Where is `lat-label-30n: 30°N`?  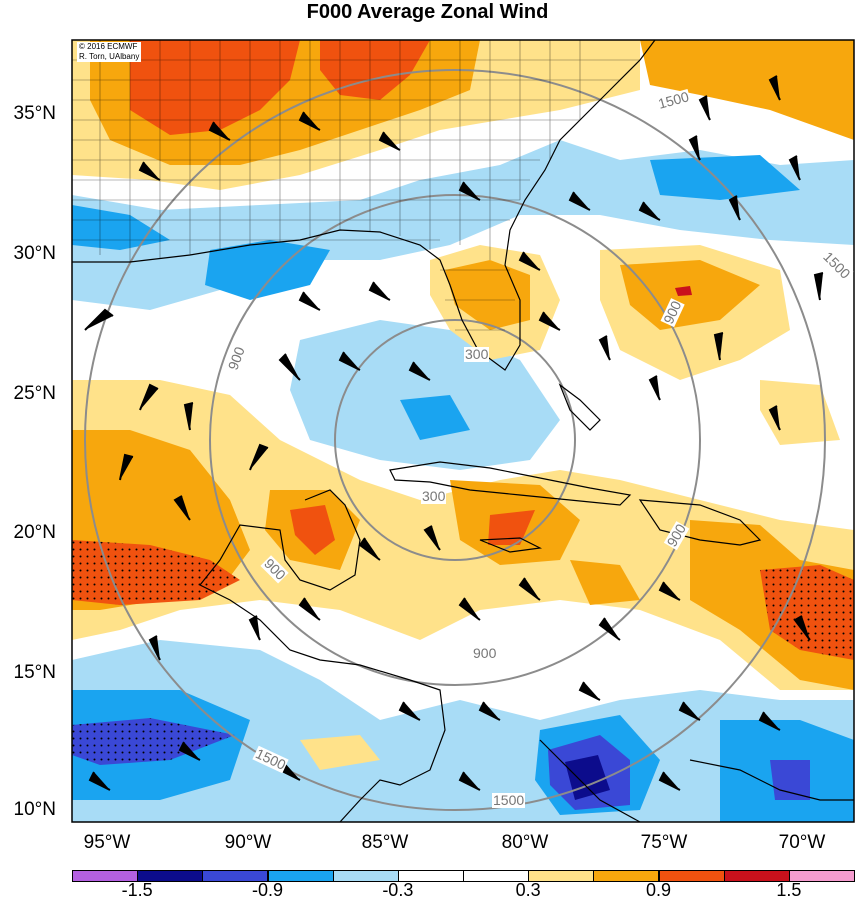
lat-label-30n: 30°N is located at coordinates (34, 253).